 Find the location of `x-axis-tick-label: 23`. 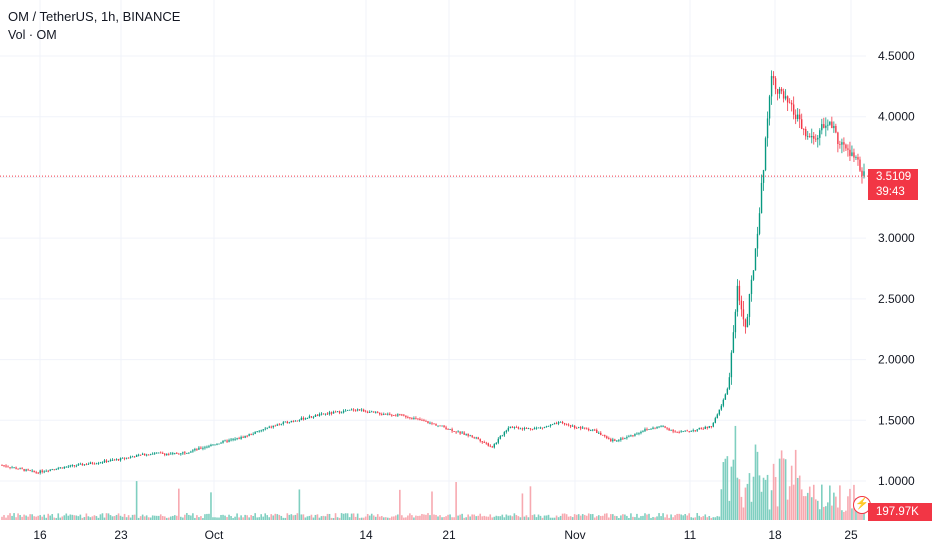

x-axis-tick-label: 23 is located at coordinates (121, 535).